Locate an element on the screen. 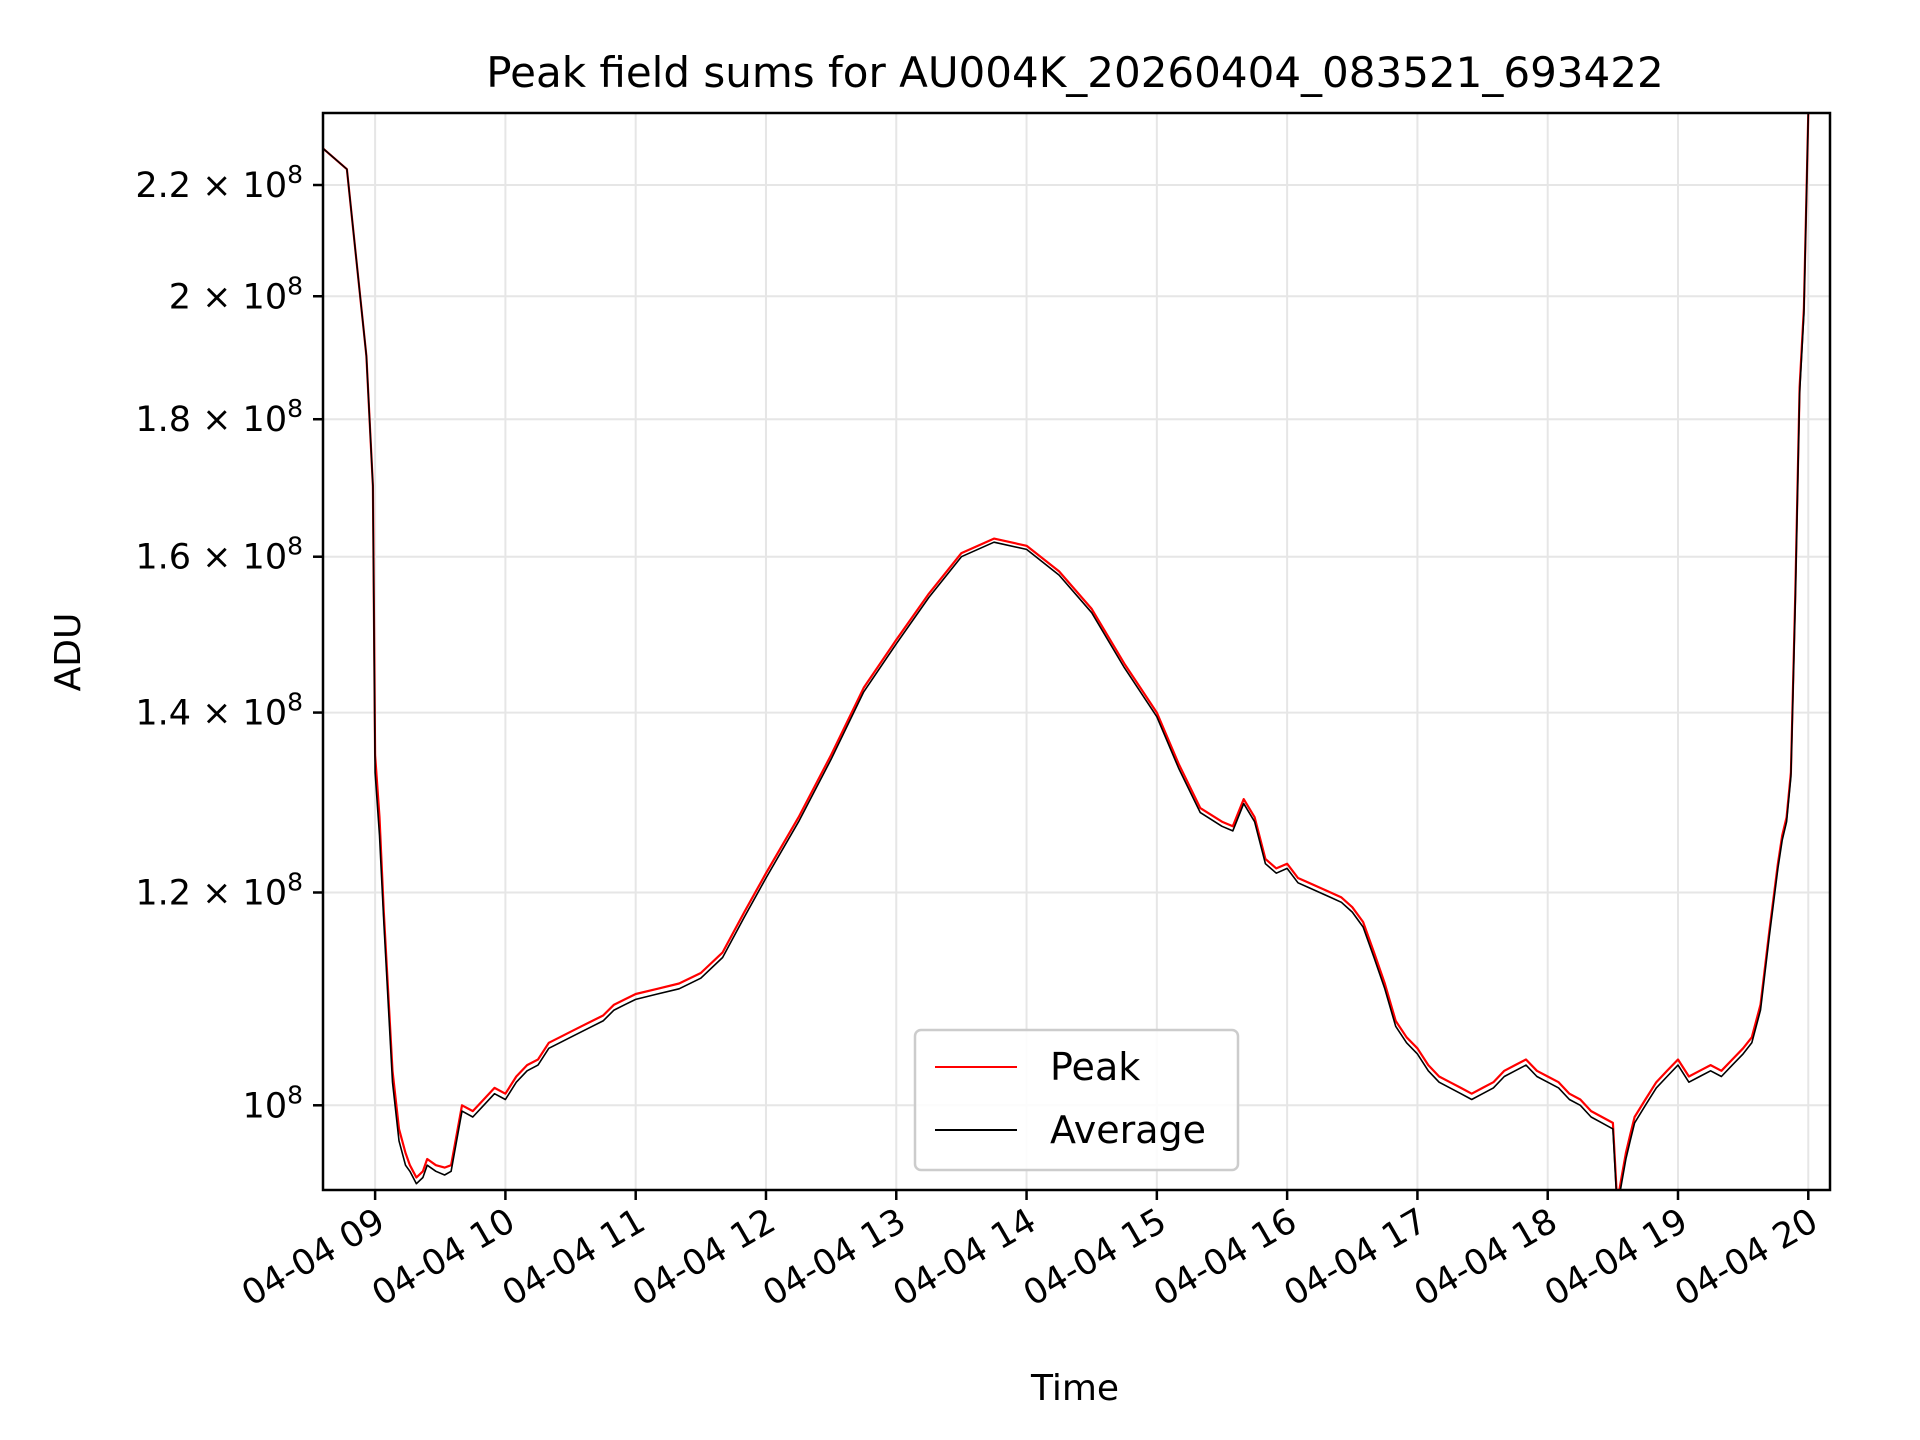 This screenshot has width=1920, height=1440. legend-label-average: Average is located at coordinates (1128, 1130).